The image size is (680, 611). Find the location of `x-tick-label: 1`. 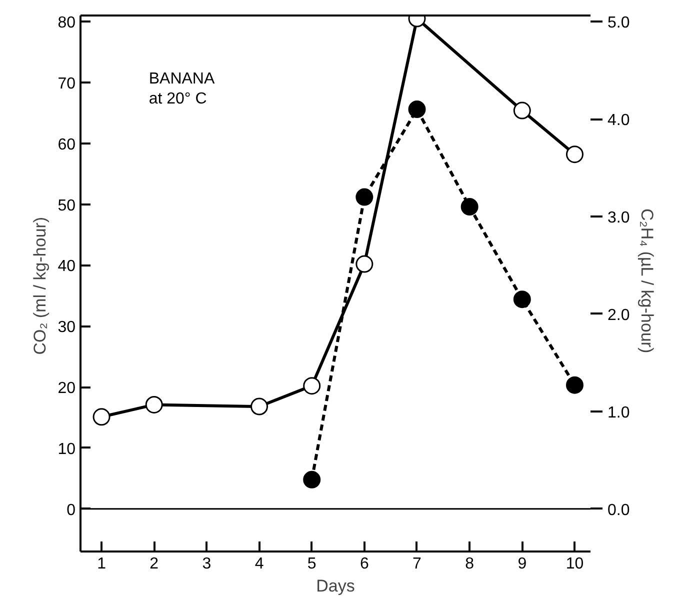

x-tick-label: 1 is located at coordinates (101, 564).